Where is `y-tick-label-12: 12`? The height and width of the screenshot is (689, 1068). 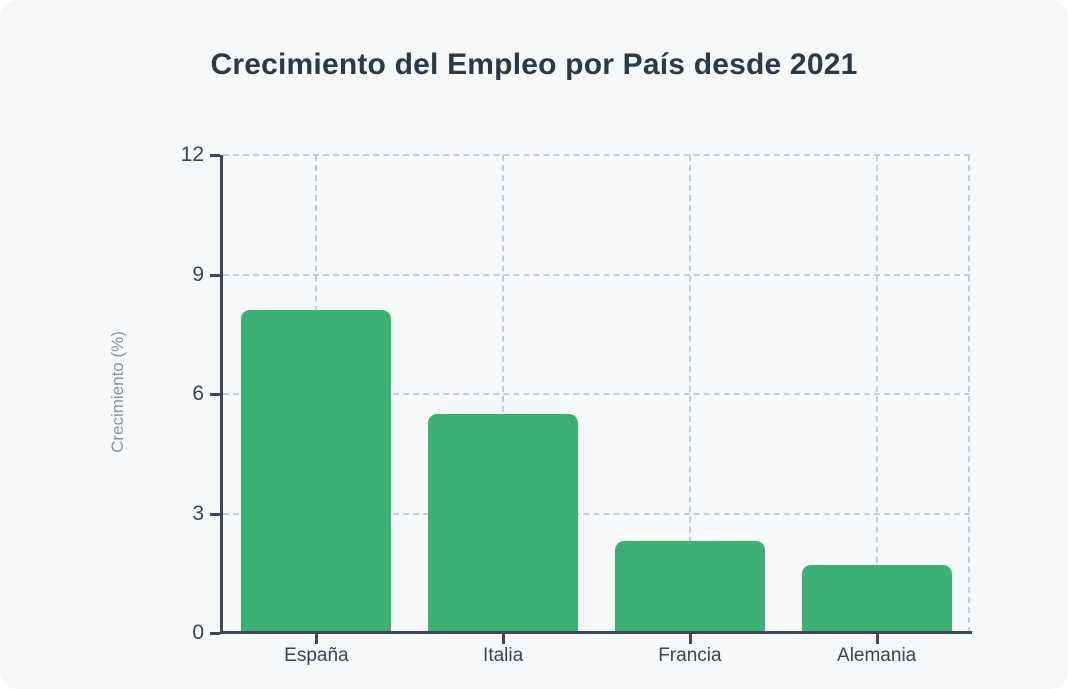
y-tick-label-12: 12 is located at coordinates (192, 154).